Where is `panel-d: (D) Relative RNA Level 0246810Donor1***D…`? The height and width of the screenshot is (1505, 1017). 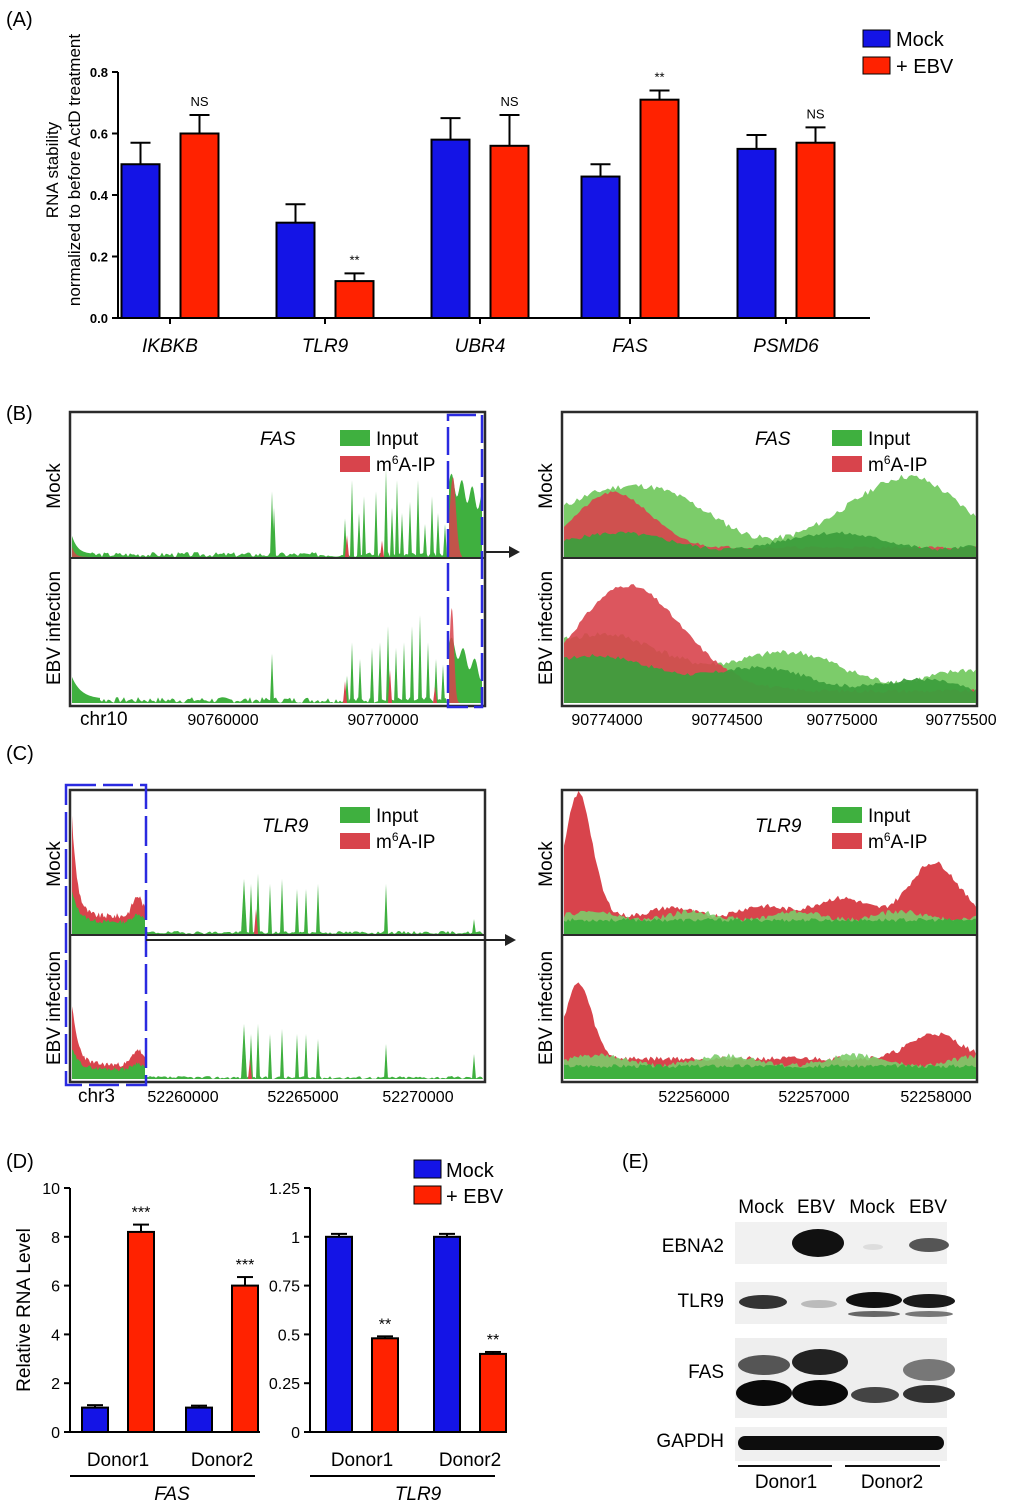
panel-d: (D) Relative RNA Level 0246810Donor1***D… is located at coordinates (256, 1328).